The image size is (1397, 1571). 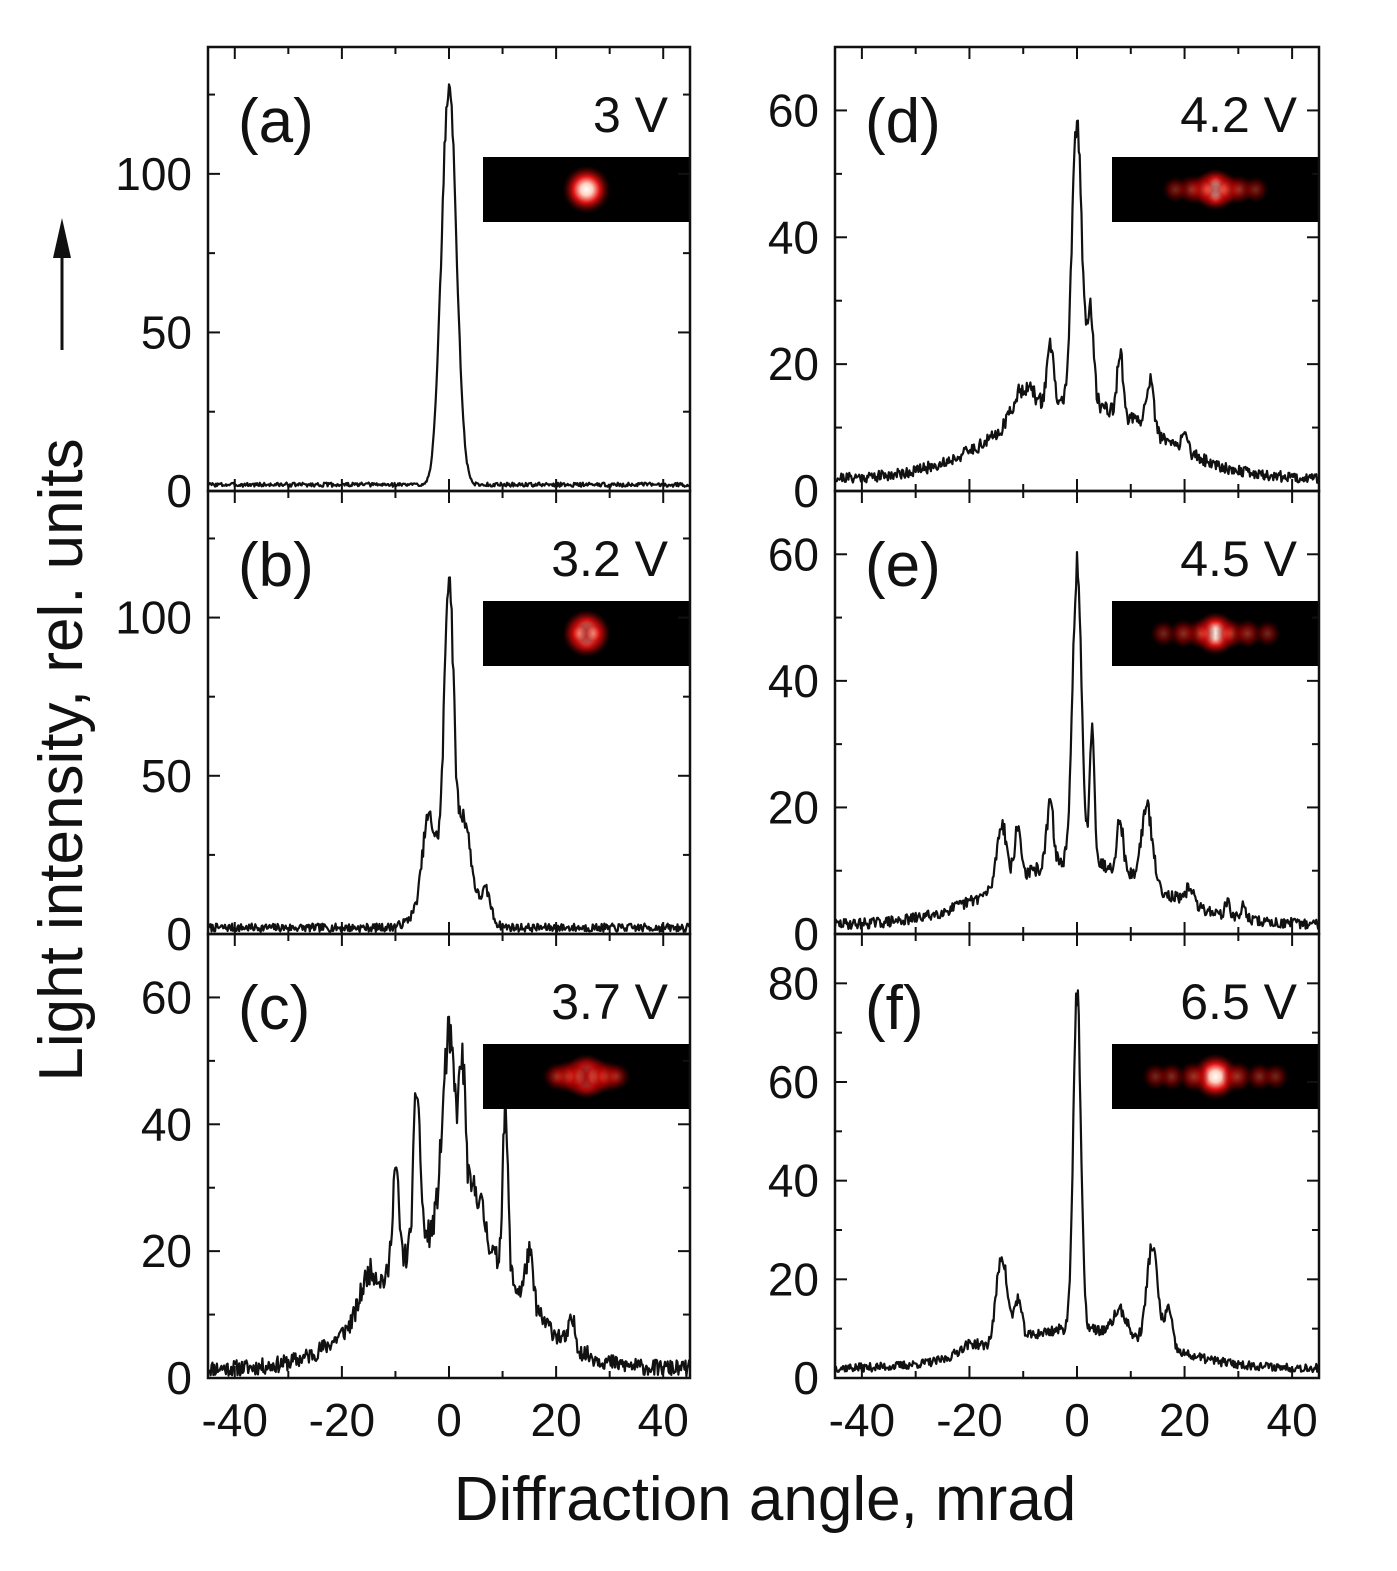 What do you see at coordinates (609, 1002) in the screenshot?
I see `voltage-label: 3.7 V` at bounding box center [609, 1002].